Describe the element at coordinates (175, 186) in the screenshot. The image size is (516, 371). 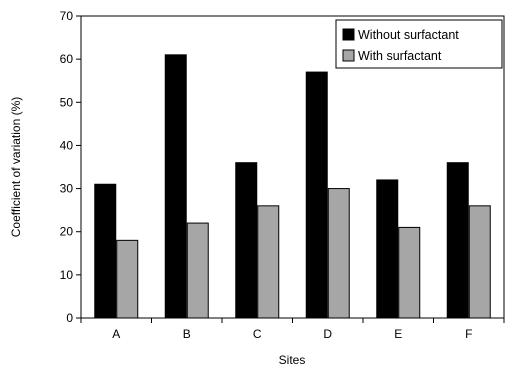
I see `bar-without-surfactant-b` at that location.